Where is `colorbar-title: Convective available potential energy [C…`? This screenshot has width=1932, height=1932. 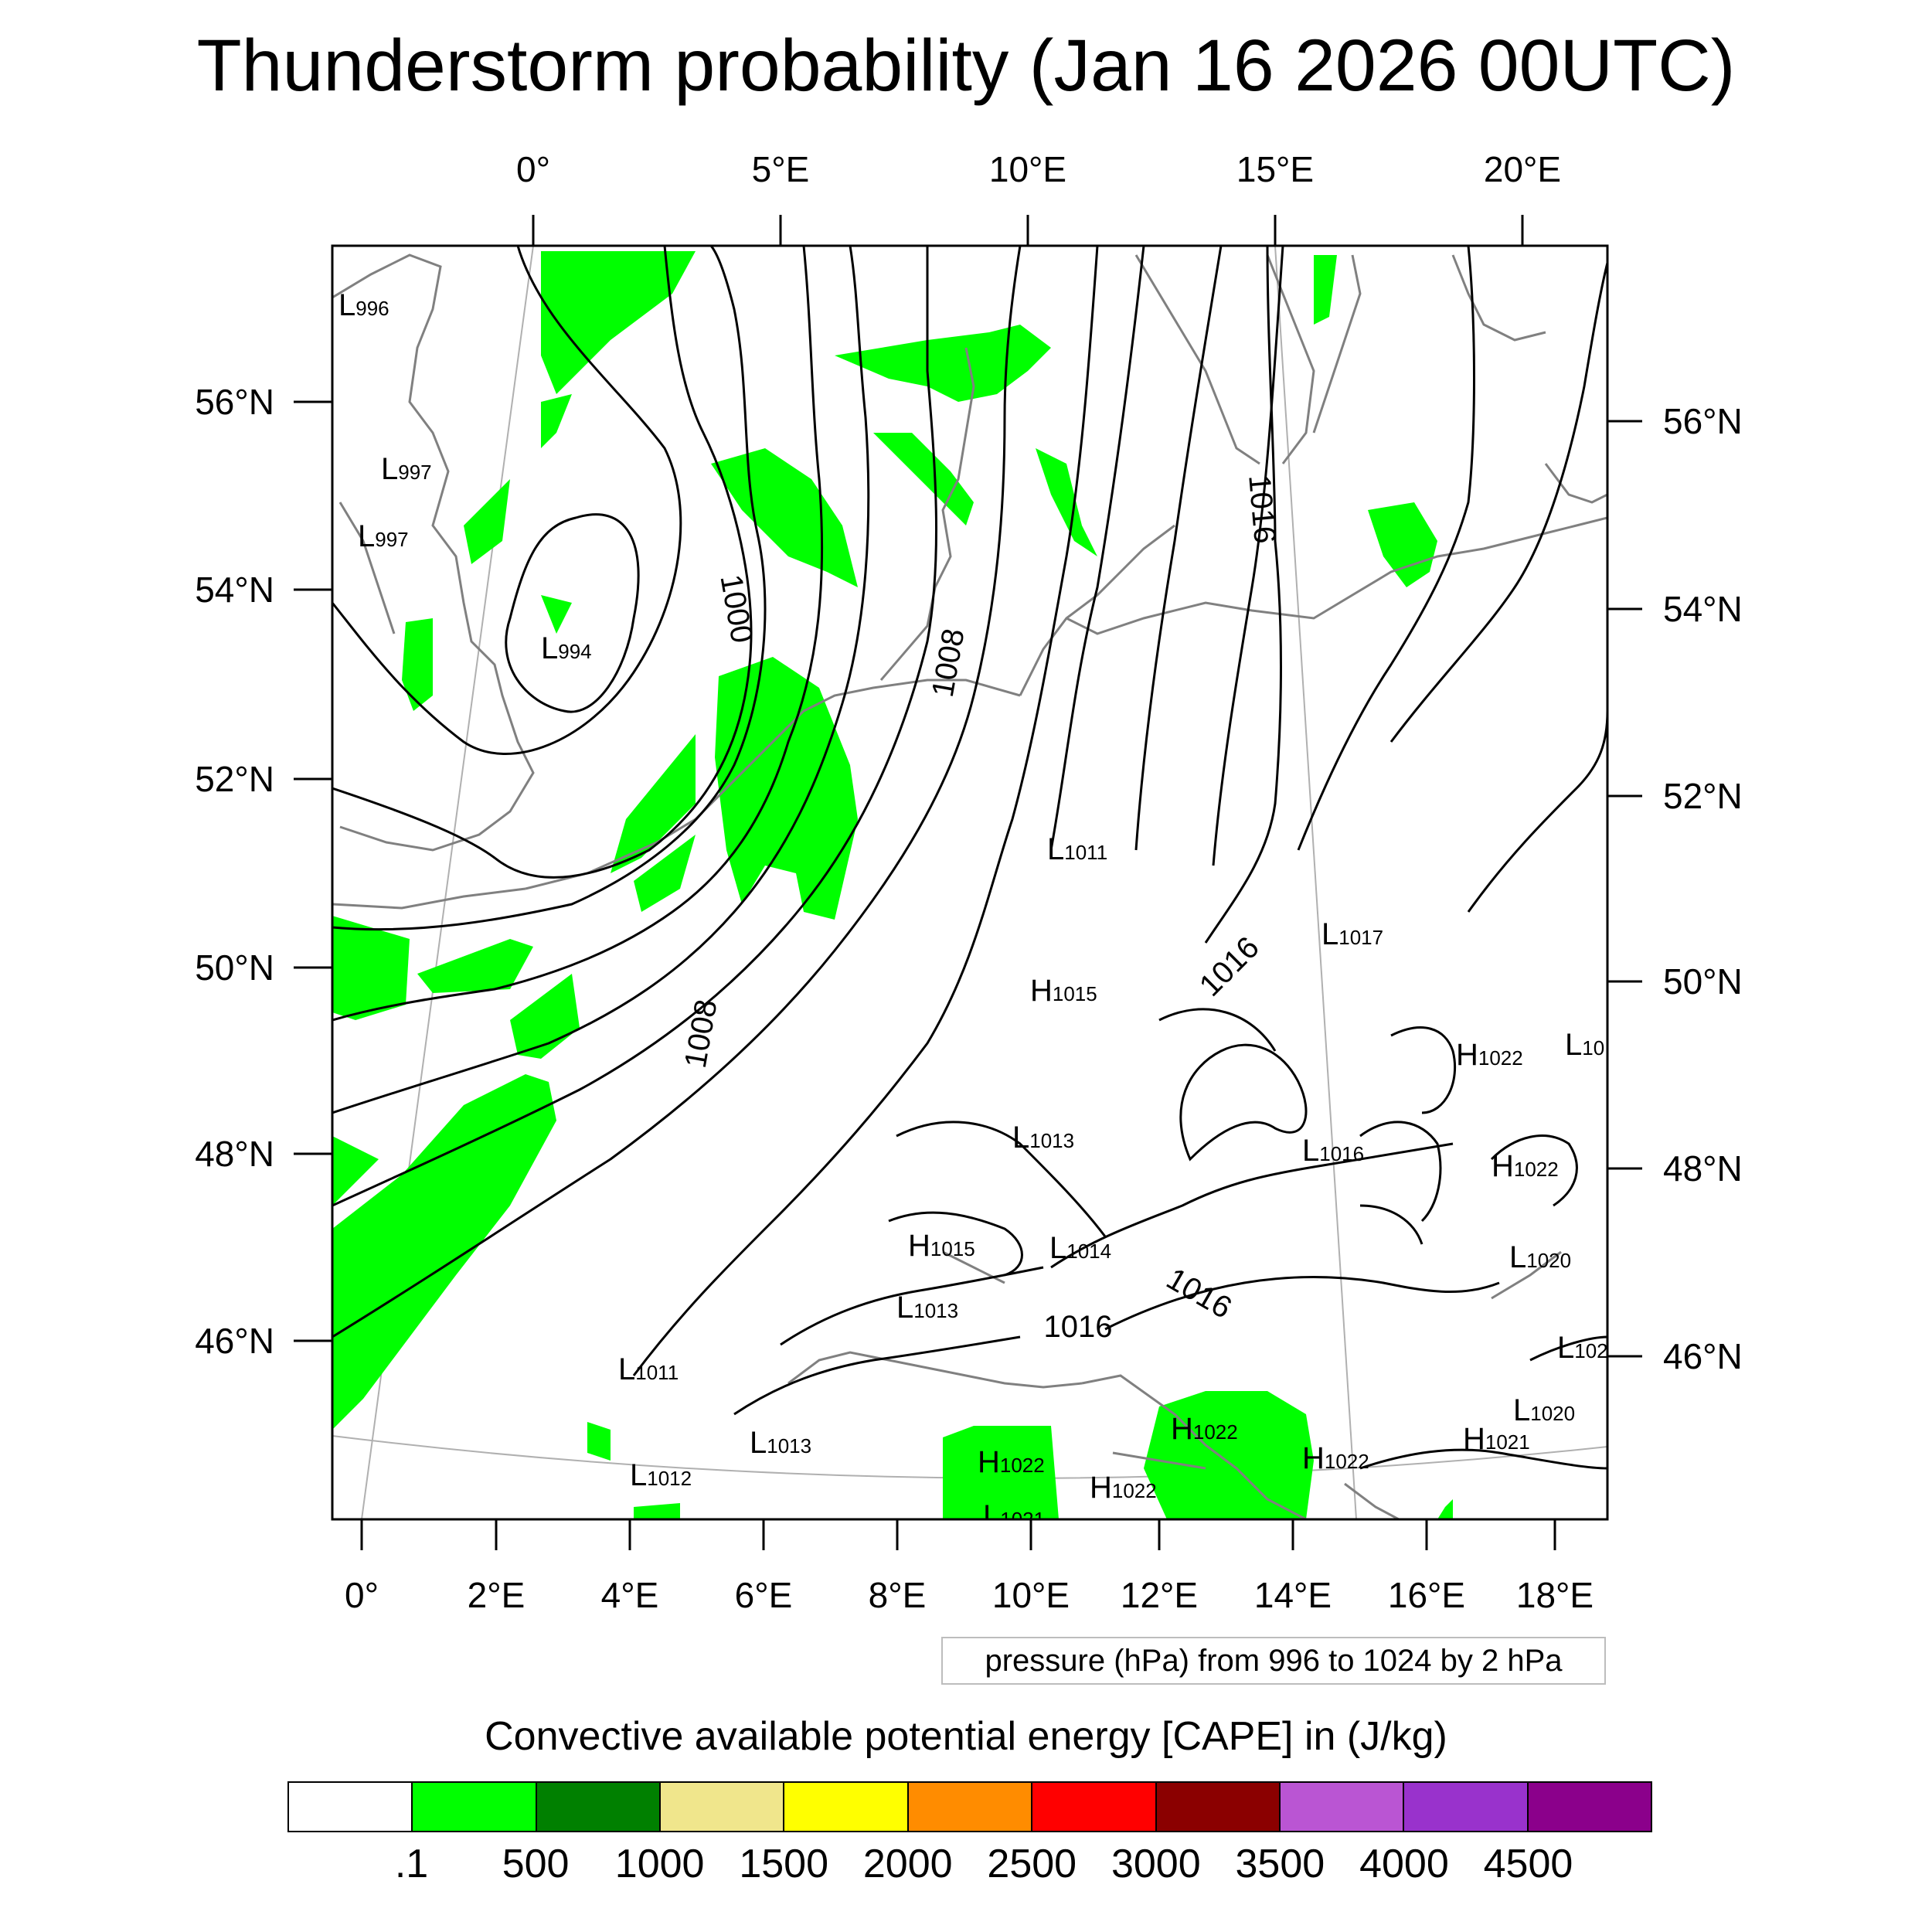 colorbar-title: Convective available potential energy [C… is located at coordinates (966, 1737).